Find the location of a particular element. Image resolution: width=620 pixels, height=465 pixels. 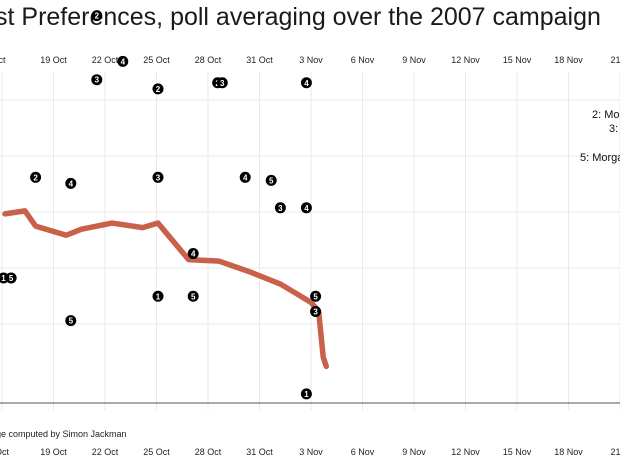

x-tick-bottom-10: 15 Nov is located at coordinates (517, 452).